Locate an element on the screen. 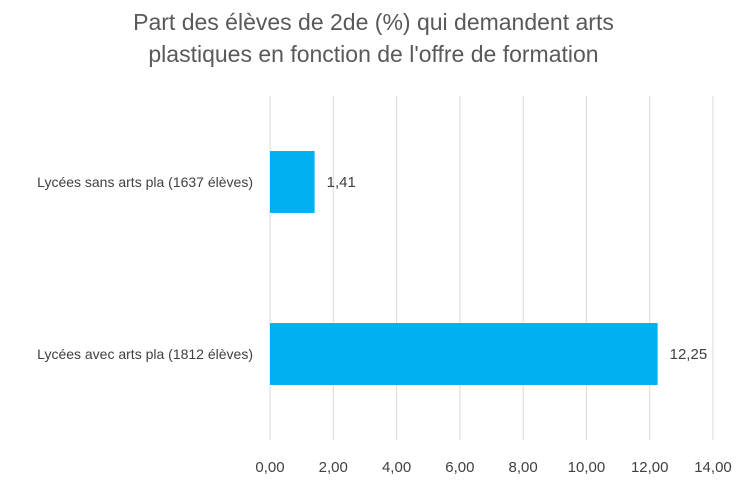  x-tick-label-1: 2,00 is located at coordinates (333, 467).